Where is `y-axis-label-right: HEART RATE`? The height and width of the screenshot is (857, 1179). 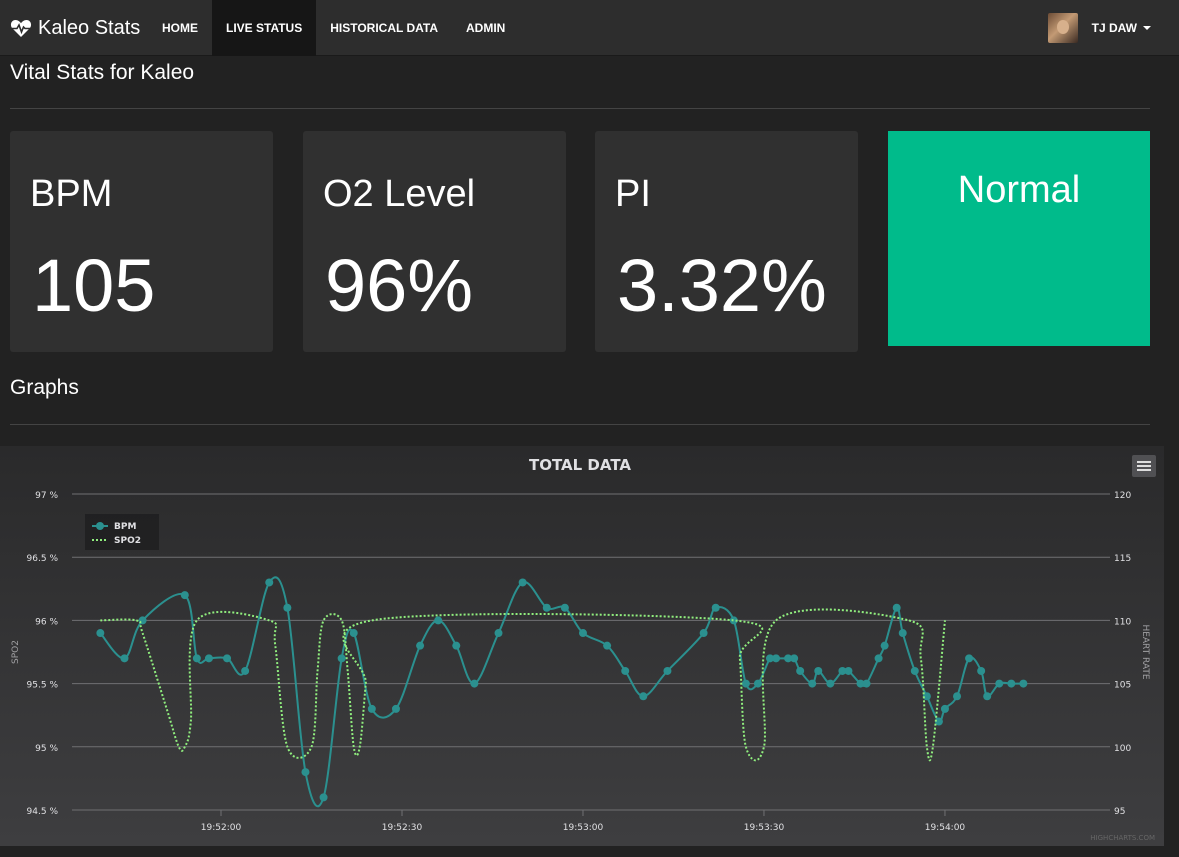
y-axis-label-right: HEART RATE is located at coordinates (1145, 651).